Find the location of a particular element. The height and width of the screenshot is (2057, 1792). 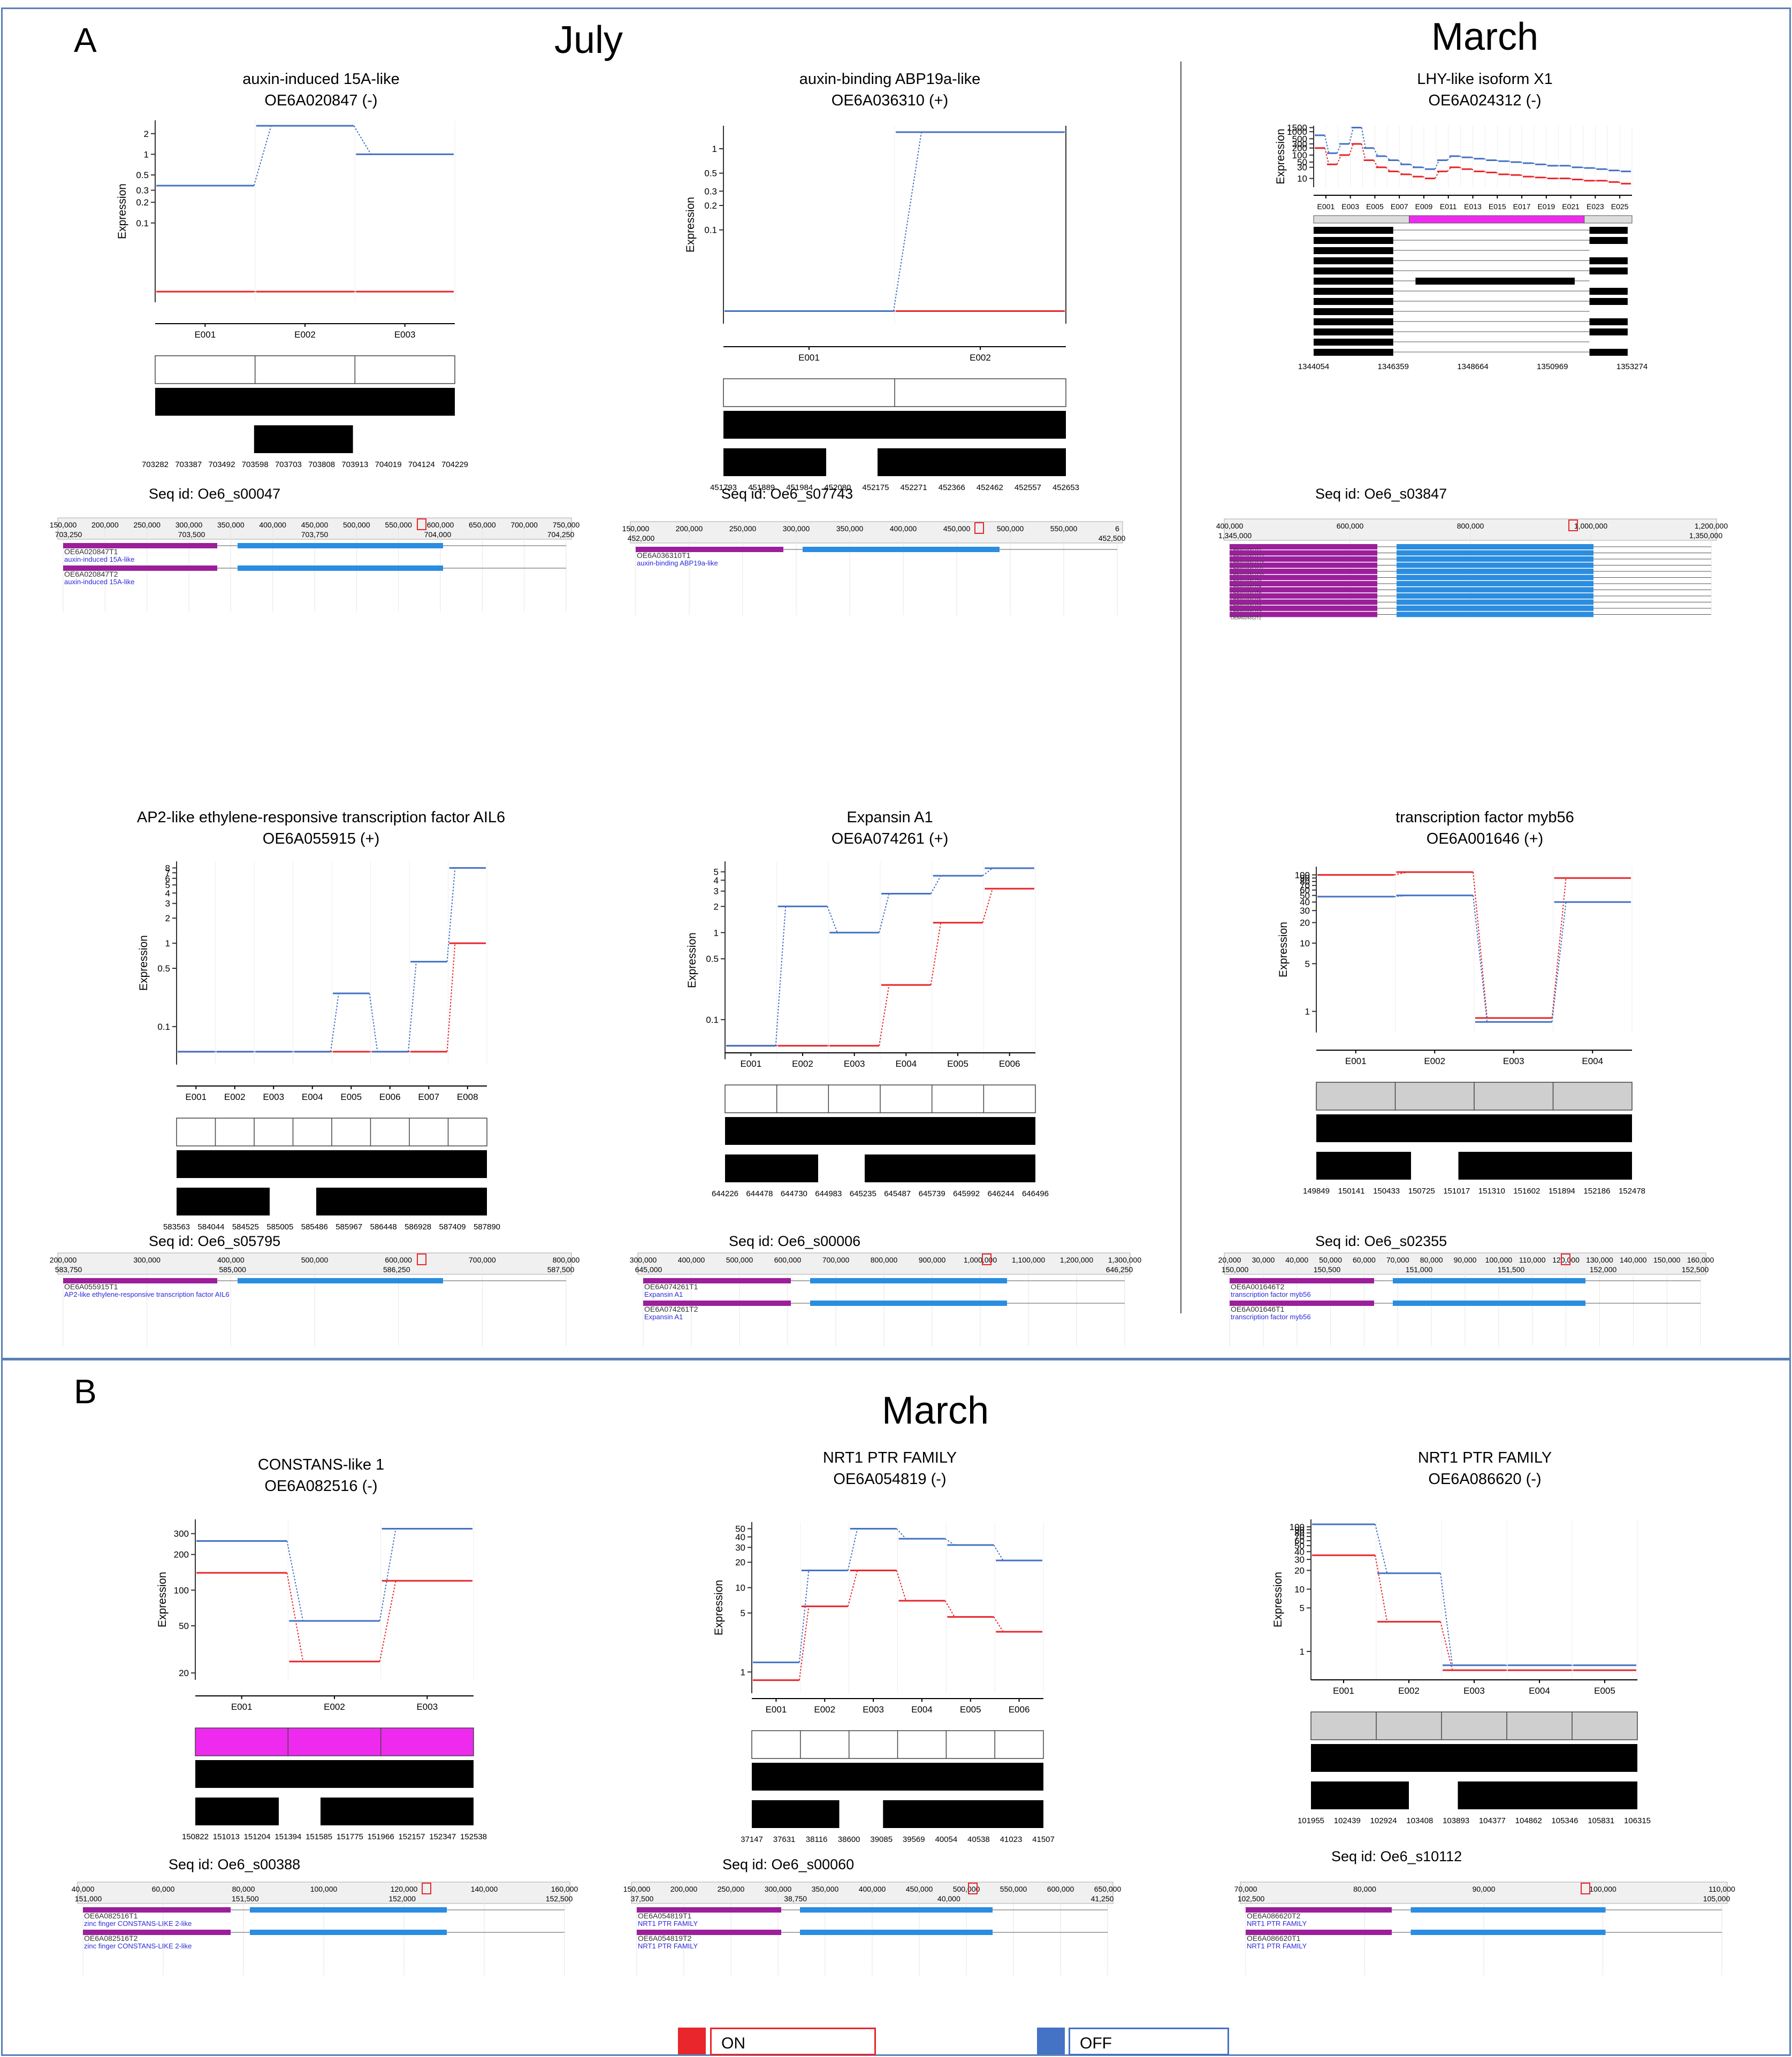

browser-position-label: 151,500 is located at coordinates (1511, 1269).